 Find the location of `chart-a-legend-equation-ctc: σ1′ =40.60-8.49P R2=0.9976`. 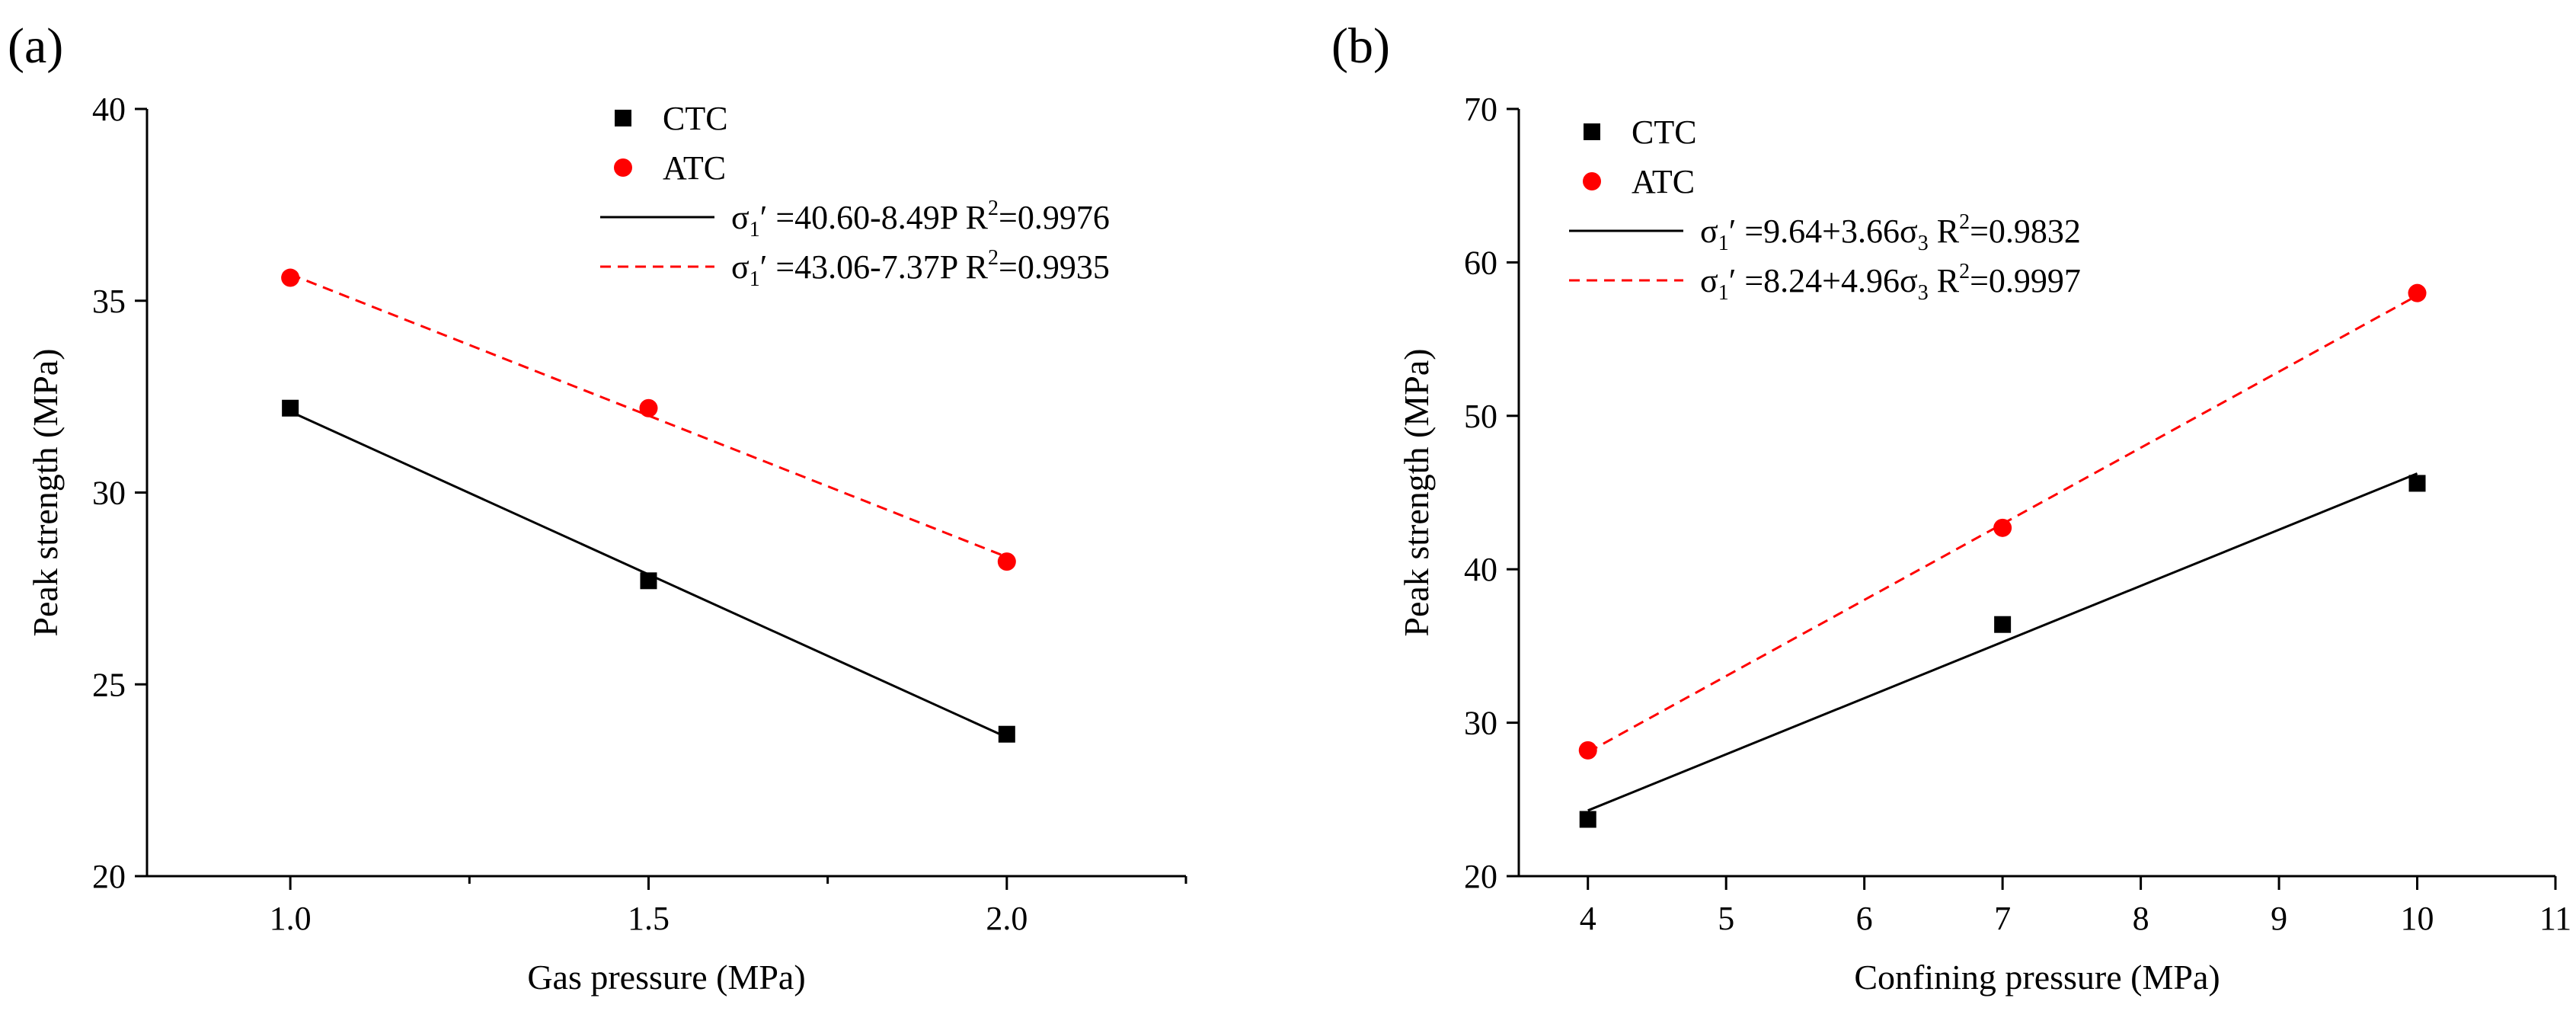

chart-a-legend-equation-ctc: σ1′ =40.60-8.49P R2=0.9976 is located at coordinates (920, 219).